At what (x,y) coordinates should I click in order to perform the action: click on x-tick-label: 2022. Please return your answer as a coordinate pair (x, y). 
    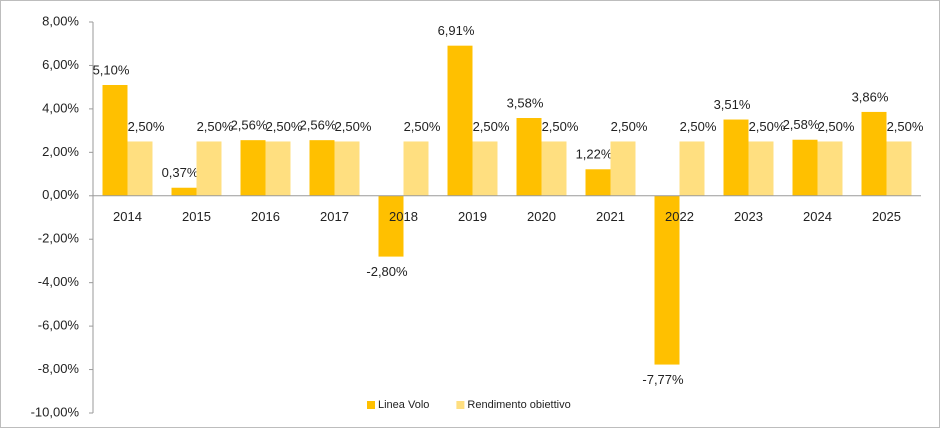
    Looking at the image, I should click on (679, 216).